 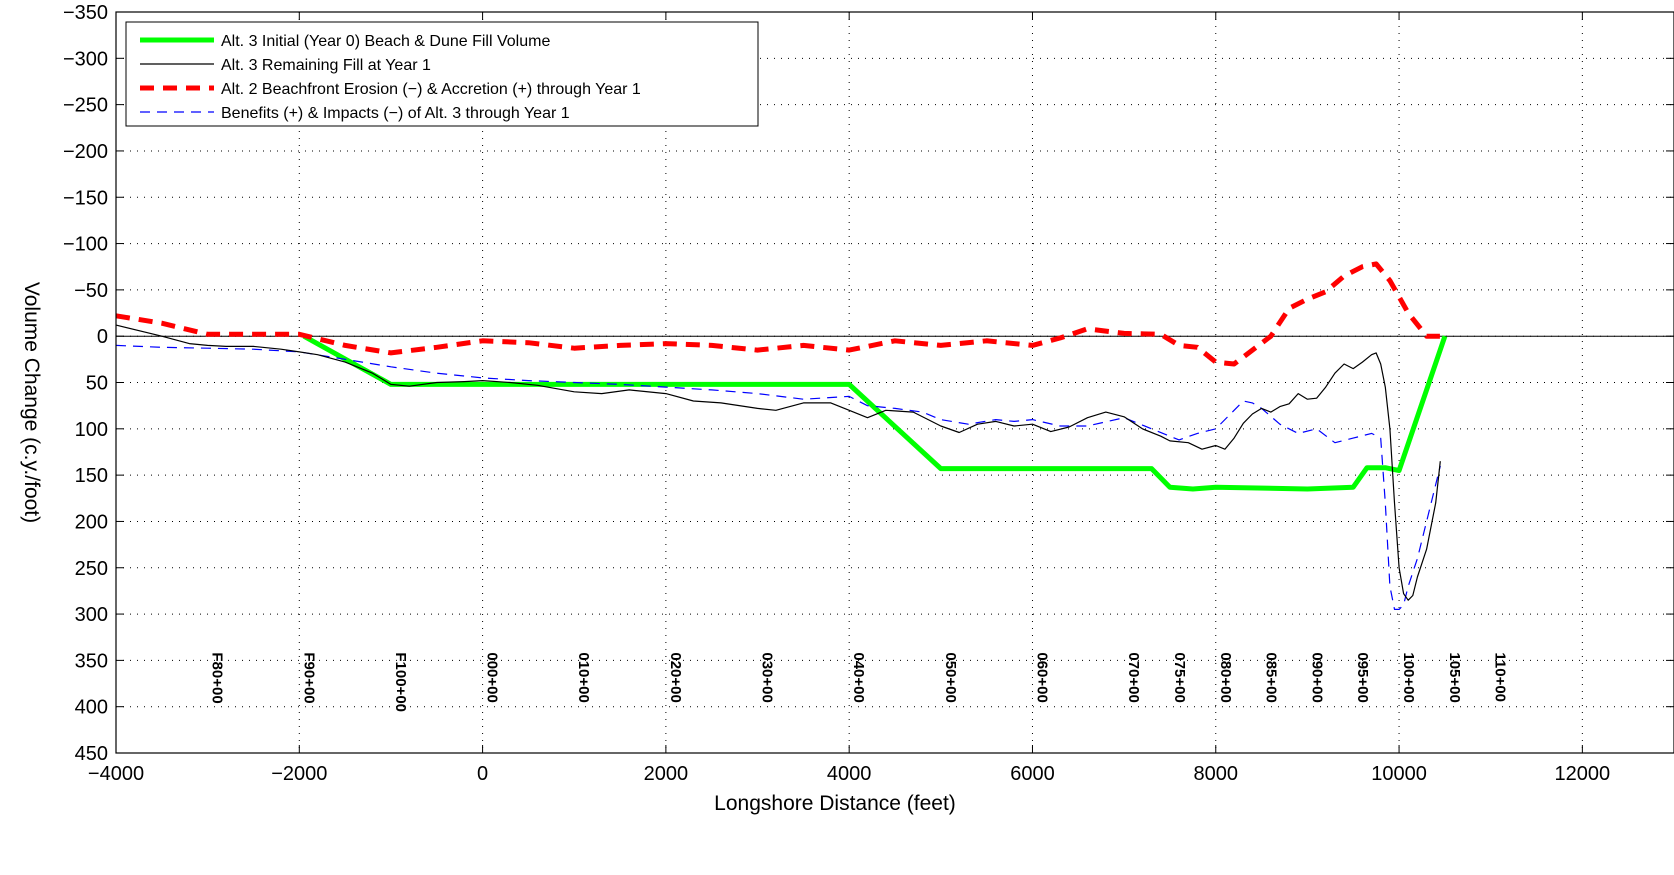 I want to click on y-tick-label: 200, so click(x=91, y=522).